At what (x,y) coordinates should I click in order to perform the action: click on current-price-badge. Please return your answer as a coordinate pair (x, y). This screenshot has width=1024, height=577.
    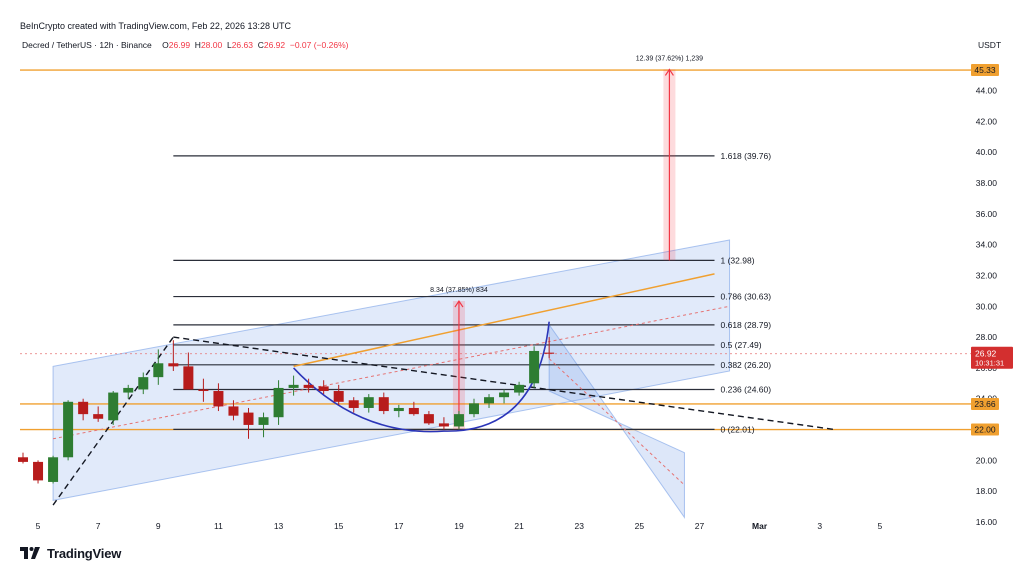
    Looking at the image, I should click on (992, 357).